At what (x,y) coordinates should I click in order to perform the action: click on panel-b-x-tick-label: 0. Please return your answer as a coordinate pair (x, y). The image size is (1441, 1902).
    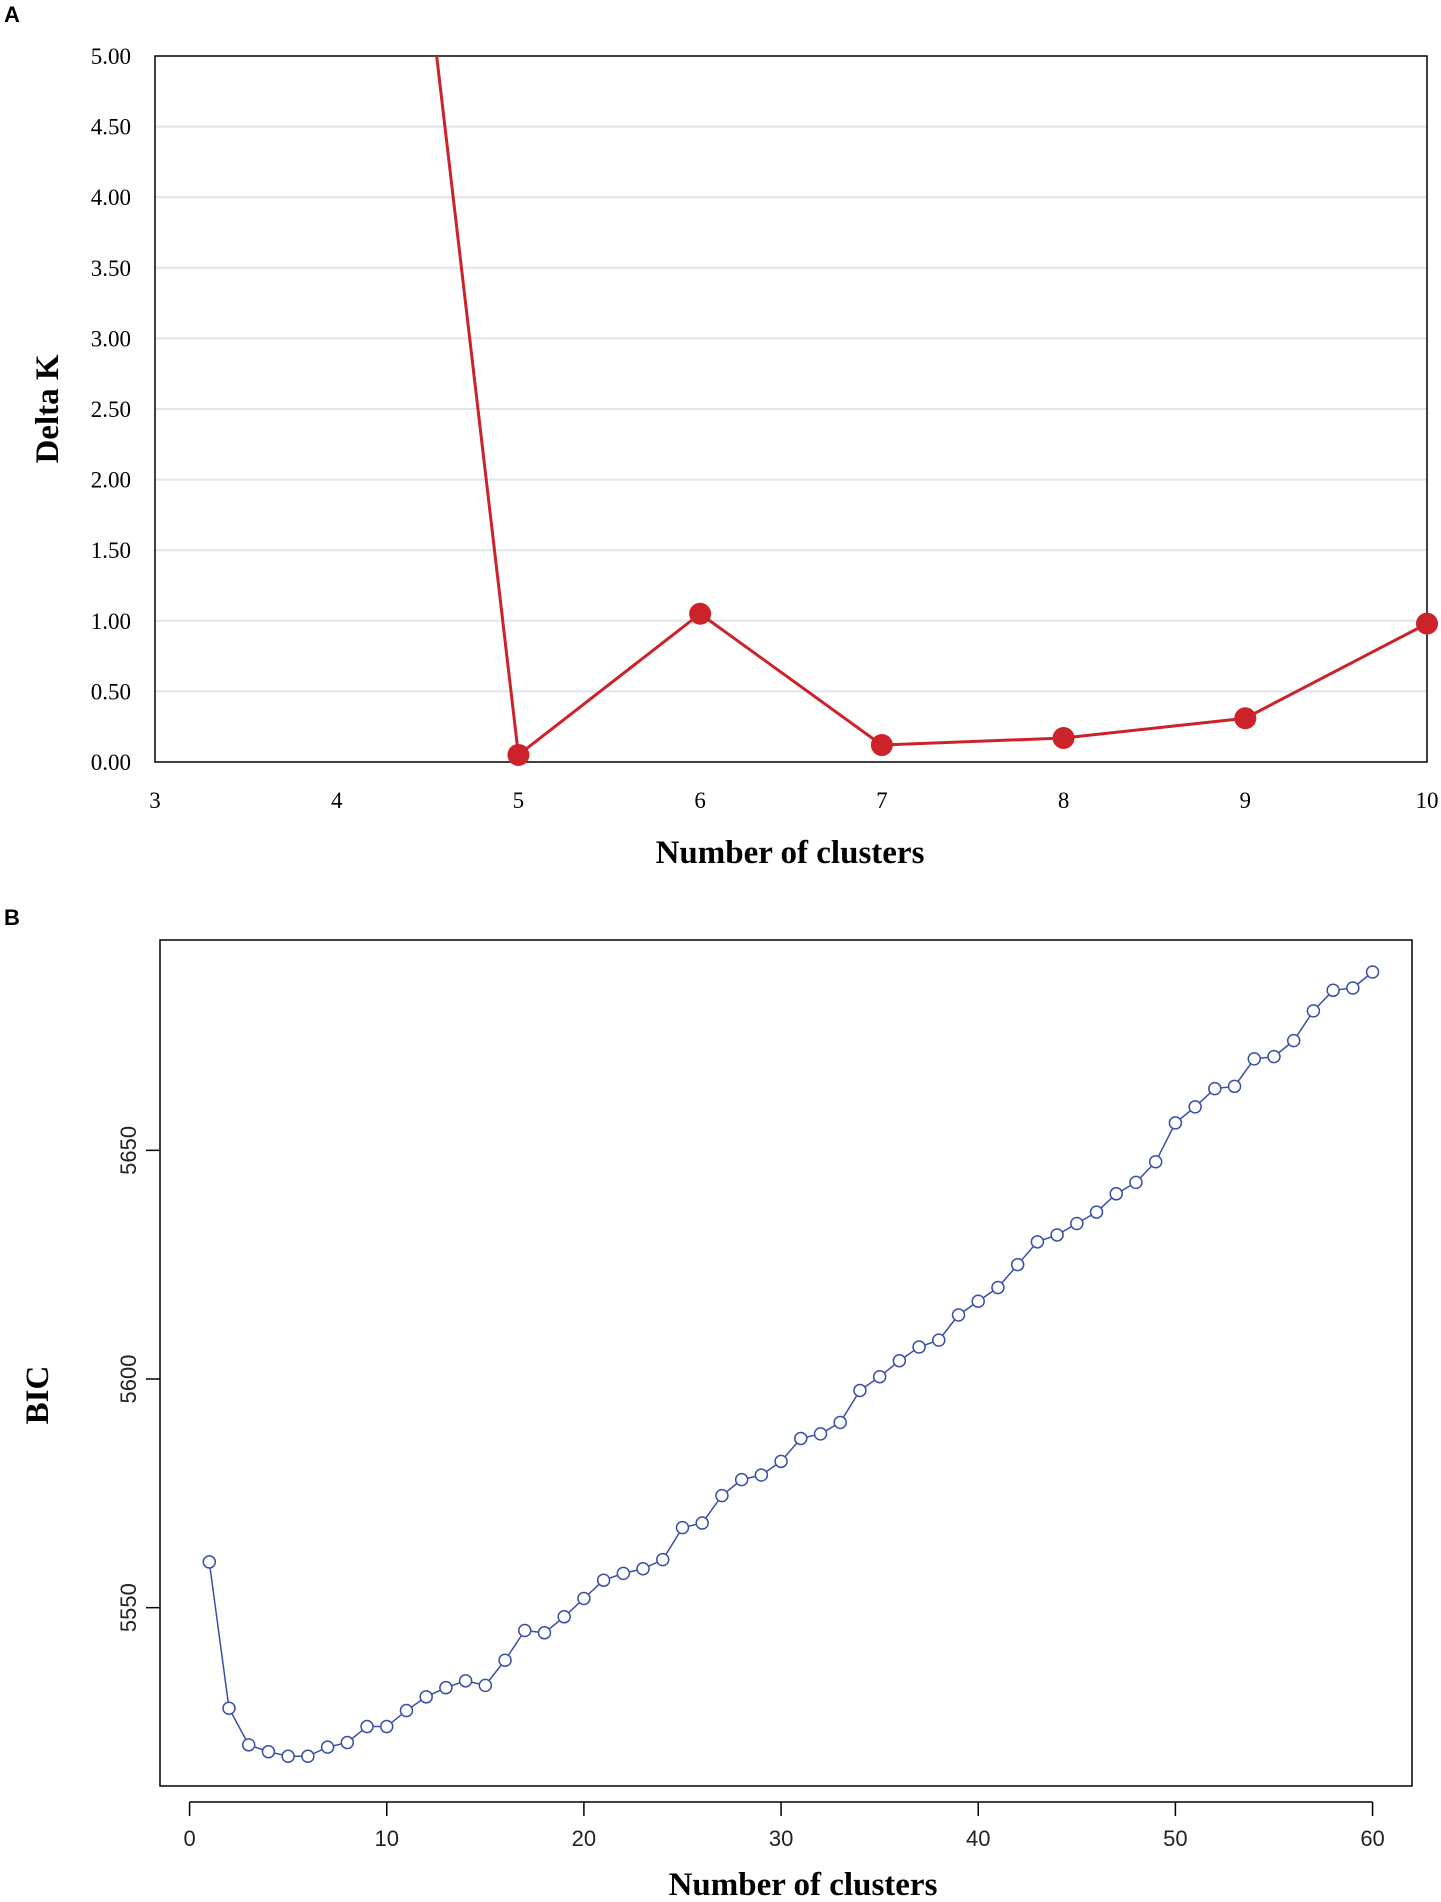
    Looking at the image, I should click on (189, 1838).